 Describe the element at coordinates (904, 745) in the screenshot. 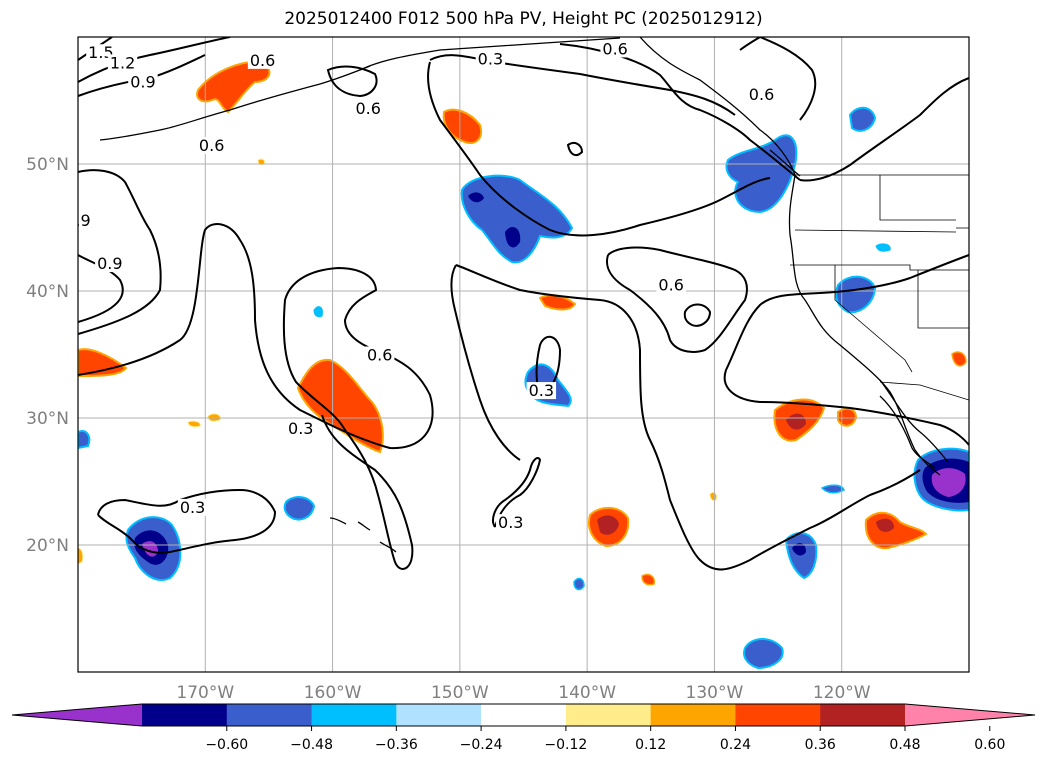

I see `colorbar-tick-label: 0.48` at that location.